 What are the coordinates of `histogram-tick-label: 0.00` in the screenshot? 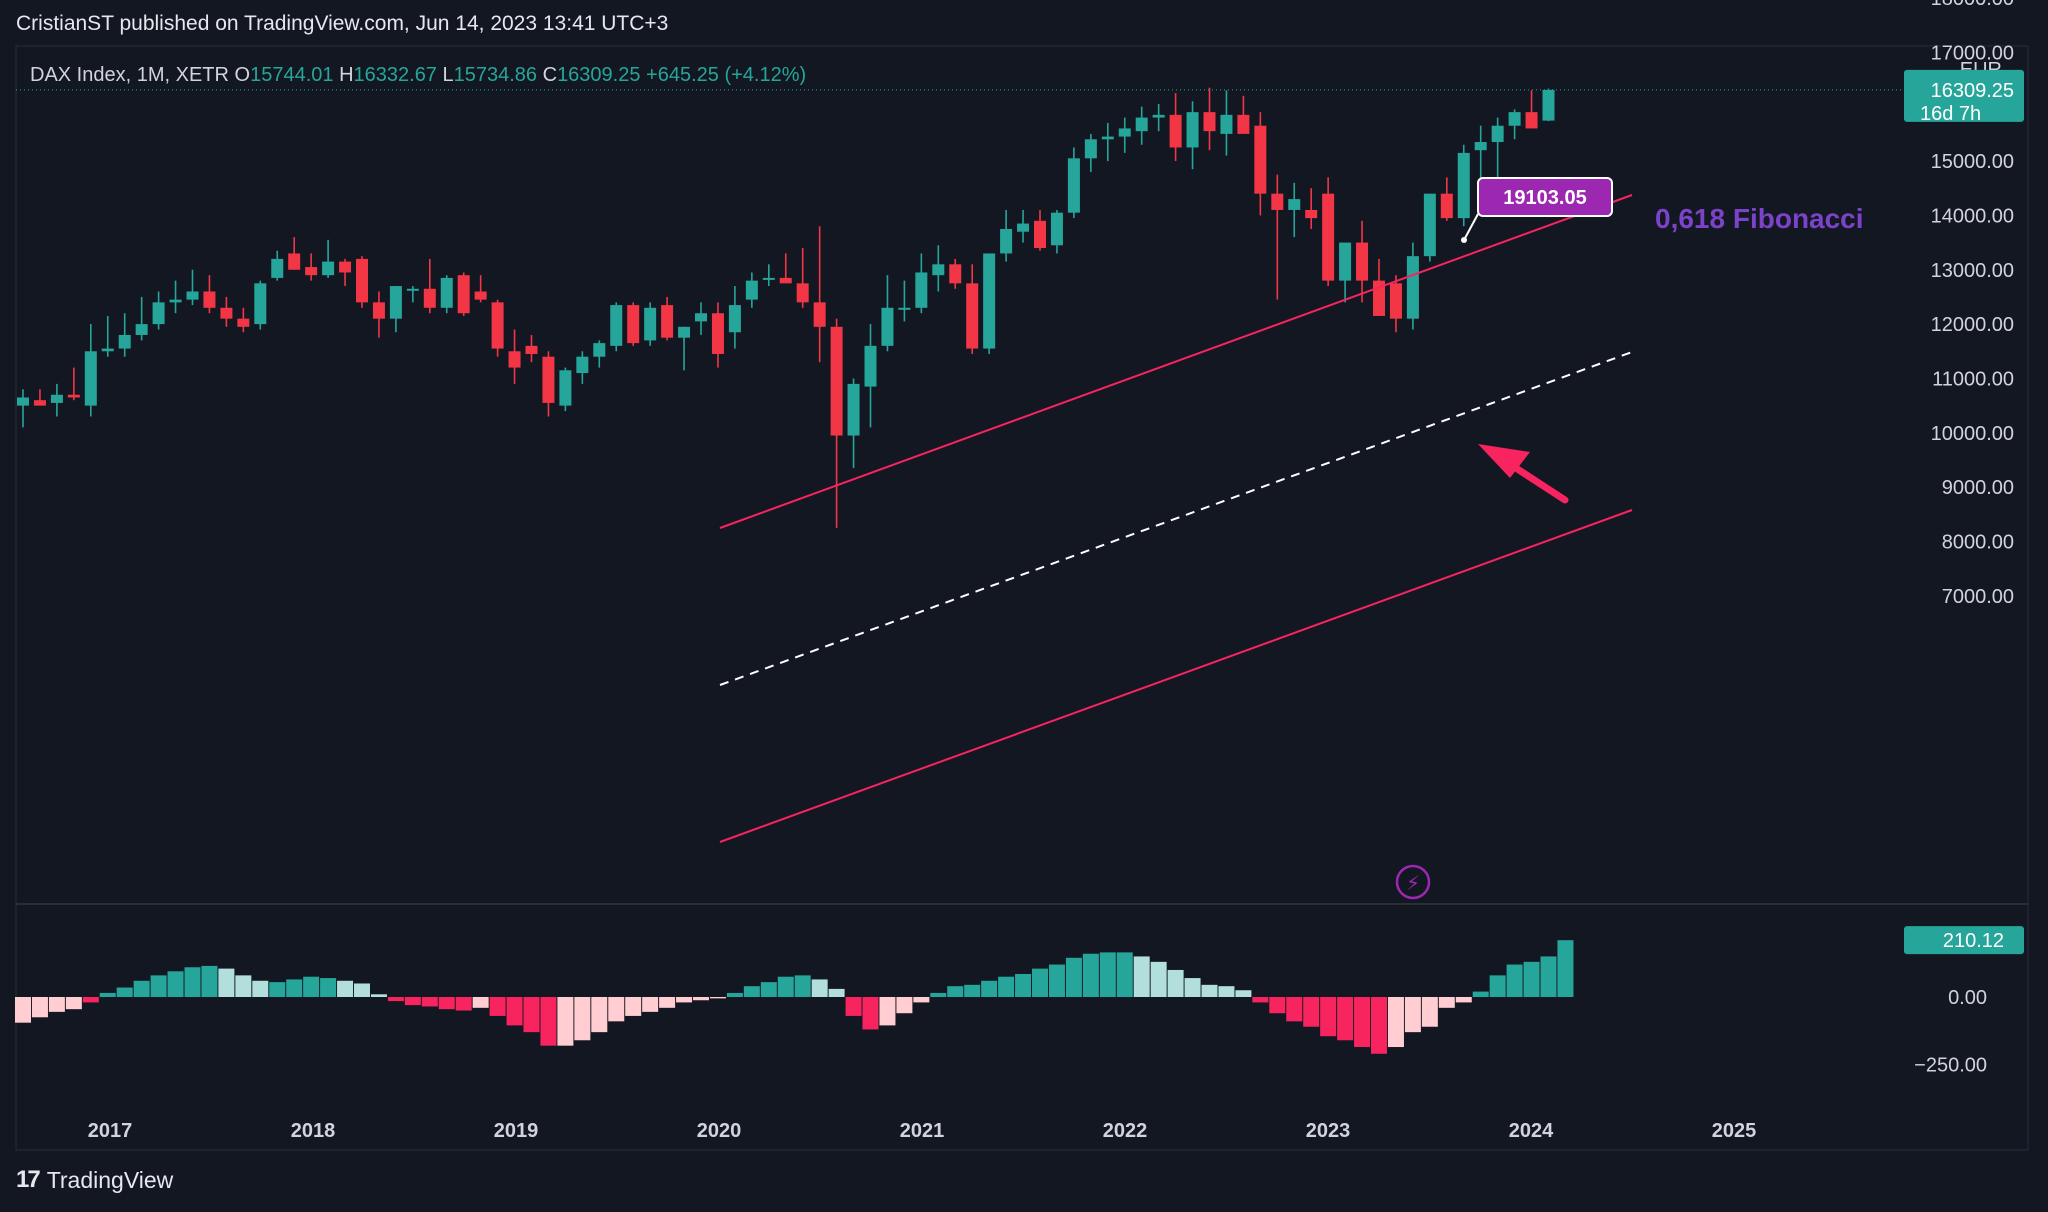 It's located at (1967, 998).